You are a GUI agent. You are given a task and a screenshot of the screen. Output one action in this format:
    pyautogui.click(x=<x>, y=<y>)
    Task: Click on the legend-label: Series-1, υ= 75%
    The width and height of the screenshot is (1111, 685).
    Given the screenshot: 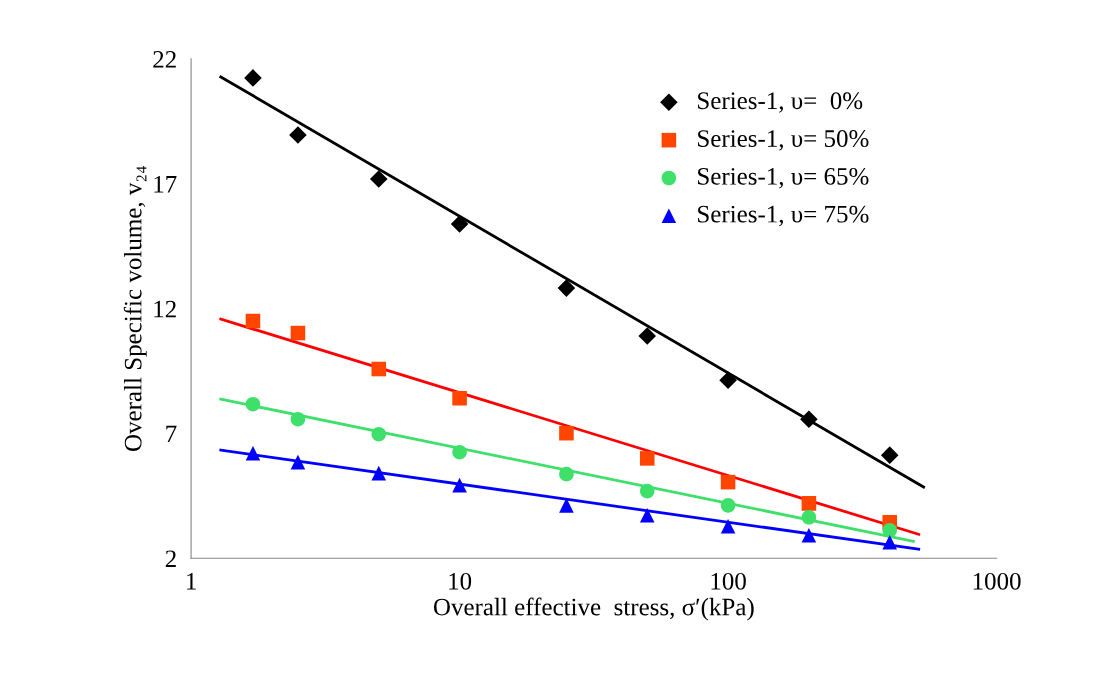 What is the action you would take?
    pyautogui.click(x=783, y=216)
    